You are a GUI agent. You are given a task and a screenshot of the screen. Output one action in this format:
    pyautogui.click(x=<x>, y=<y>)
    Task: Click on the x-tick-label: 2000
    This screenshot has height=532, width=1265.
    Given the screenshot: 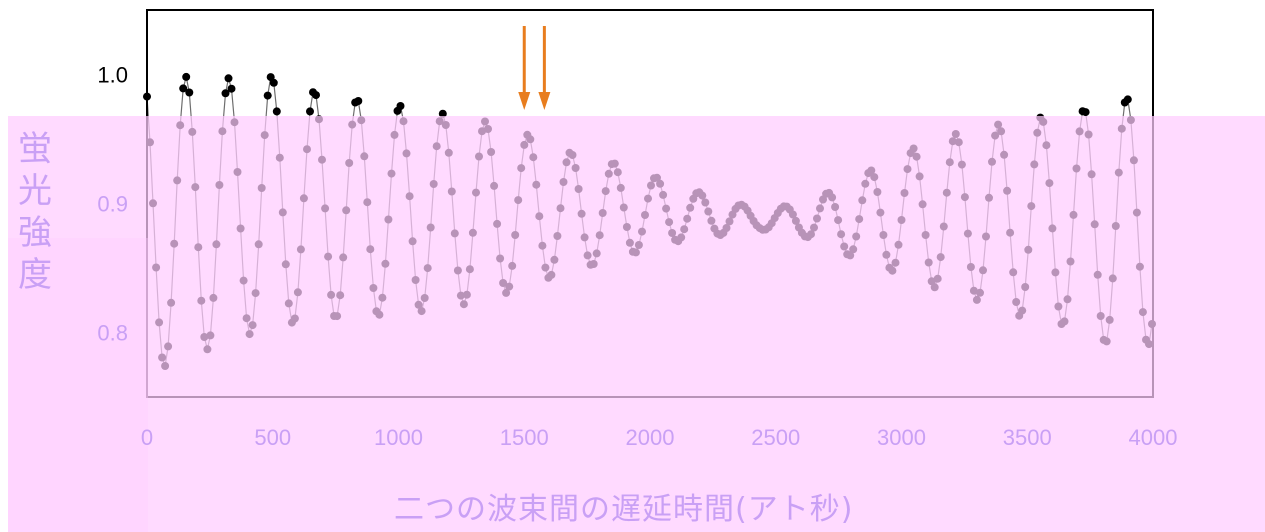 What is the action you would take?
    pyautogui.click(x=650, y=437)
    